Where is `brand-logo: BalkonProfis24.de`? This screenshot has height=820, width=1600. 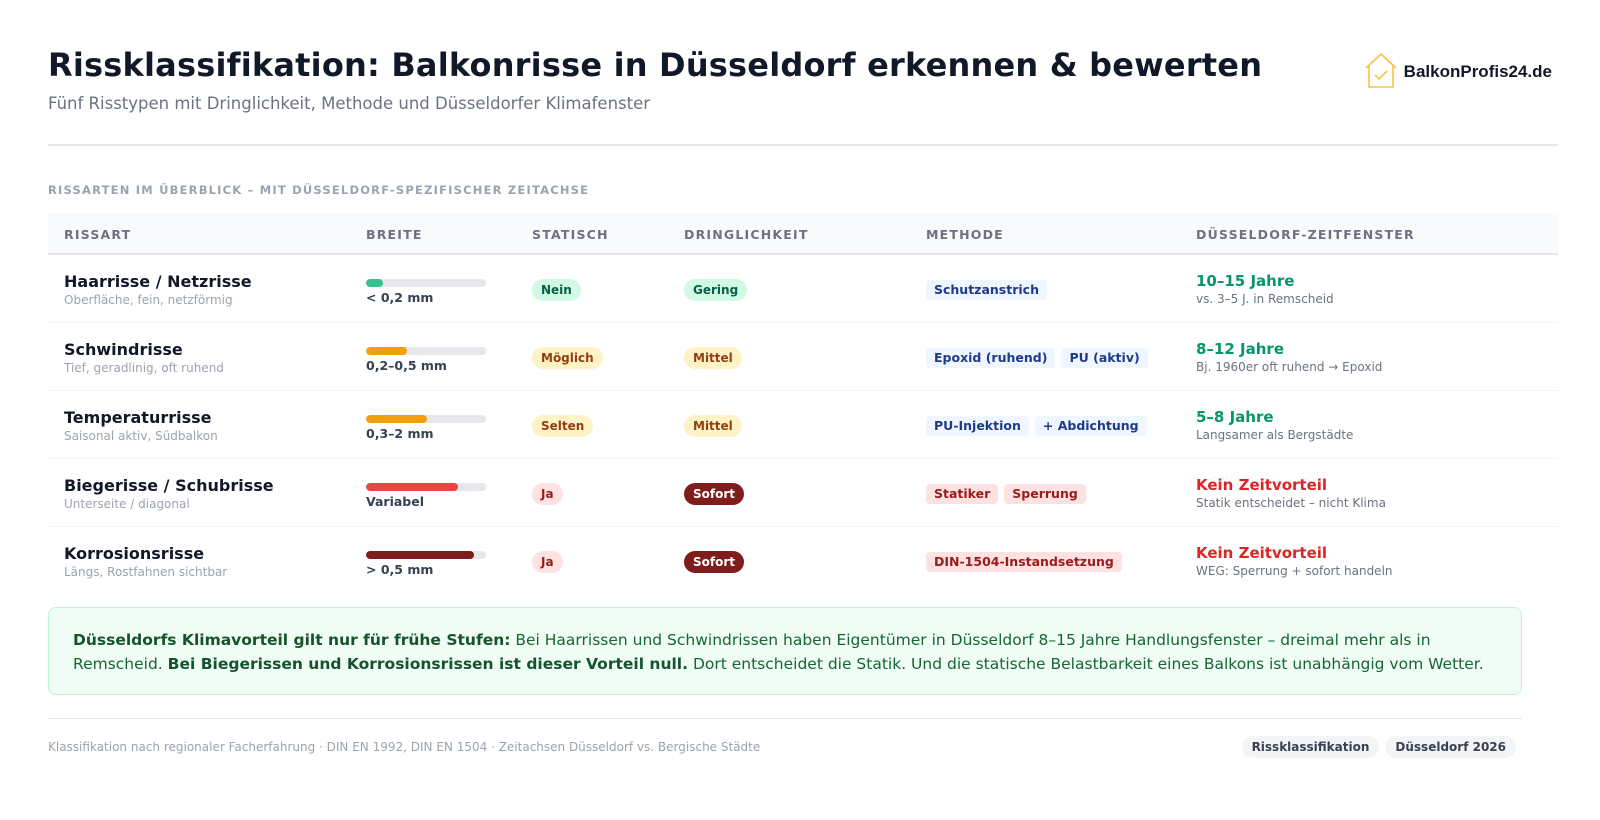
brand-logo: BalkonProfis24.de is located at coordinates (1457, 72).